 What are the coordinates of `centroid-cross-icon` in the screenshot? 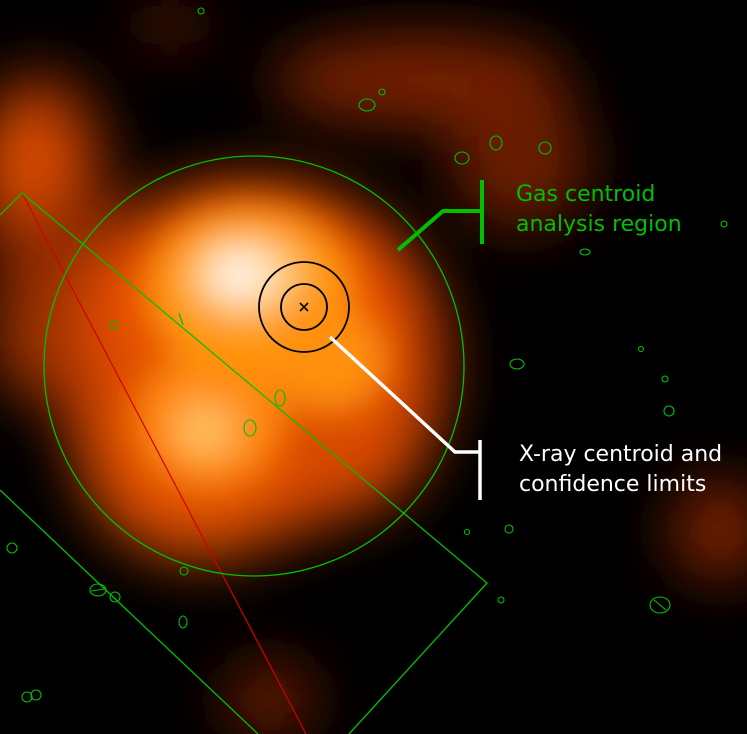 It's located at (304, 307).